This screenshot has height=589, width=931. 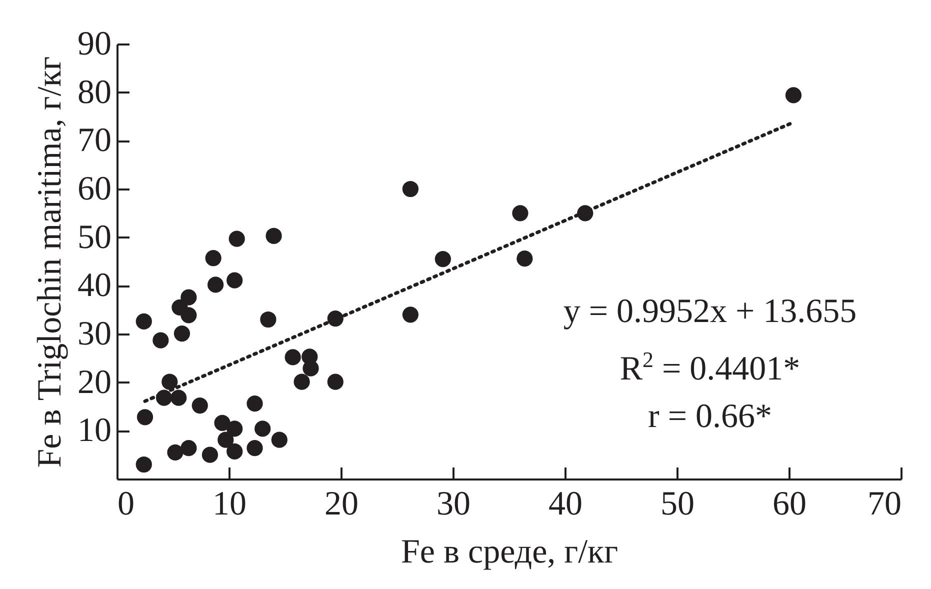 I want to click on y-tick-label: 70, so click(x=95, y=141).